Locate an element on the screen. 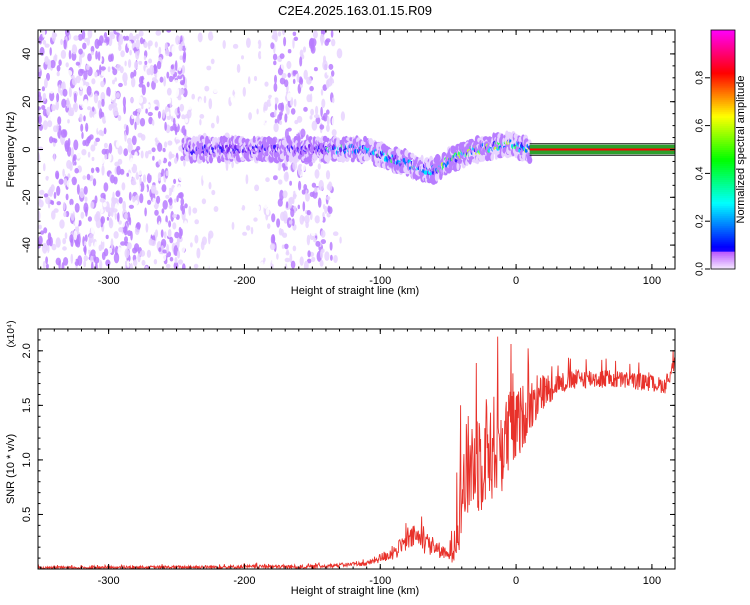 Image resolution: width=750 pixels, height=605 pixels. y-tick-label: 0.5 is located at coordinates (27, 514).